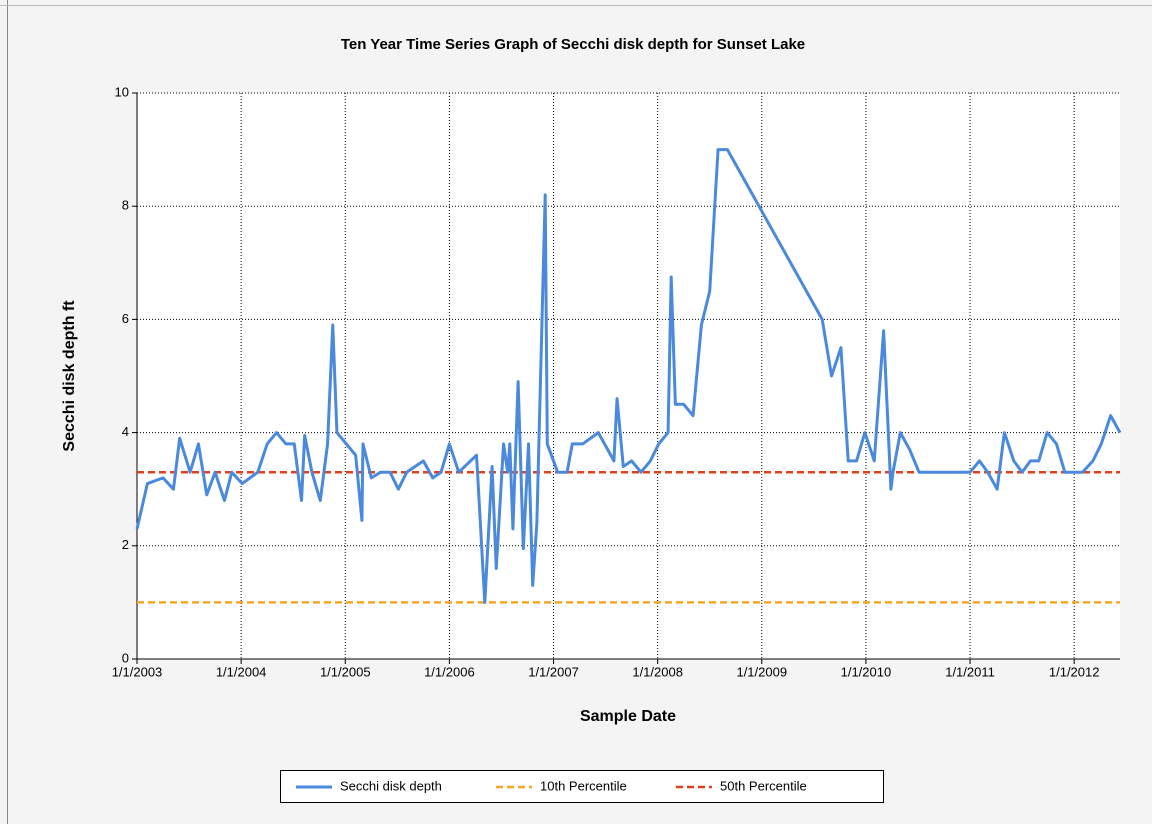 The width and height of the screenshot is (1152, 824). What do you see at coordinates (391, 785) in the screenshot?
I see `legend-label: Secchi disk depth` at bounding box center [391, 785].